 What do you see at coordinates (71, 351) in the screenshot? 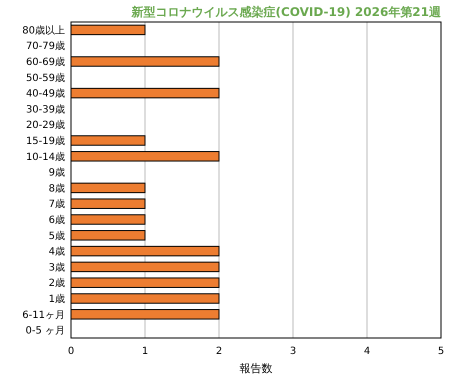
I see `x-tick-label: 0` at bounding box center [71, 351].